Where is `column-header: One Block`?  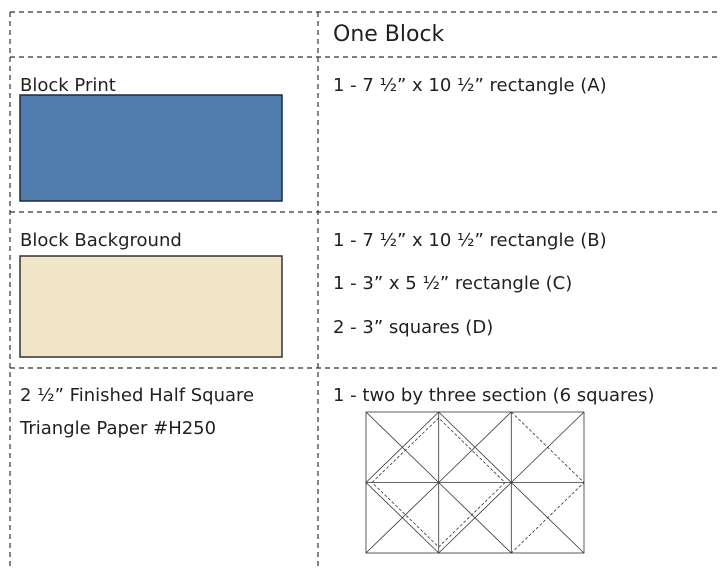 column-header: One Block is located at coordinates (389, 34).